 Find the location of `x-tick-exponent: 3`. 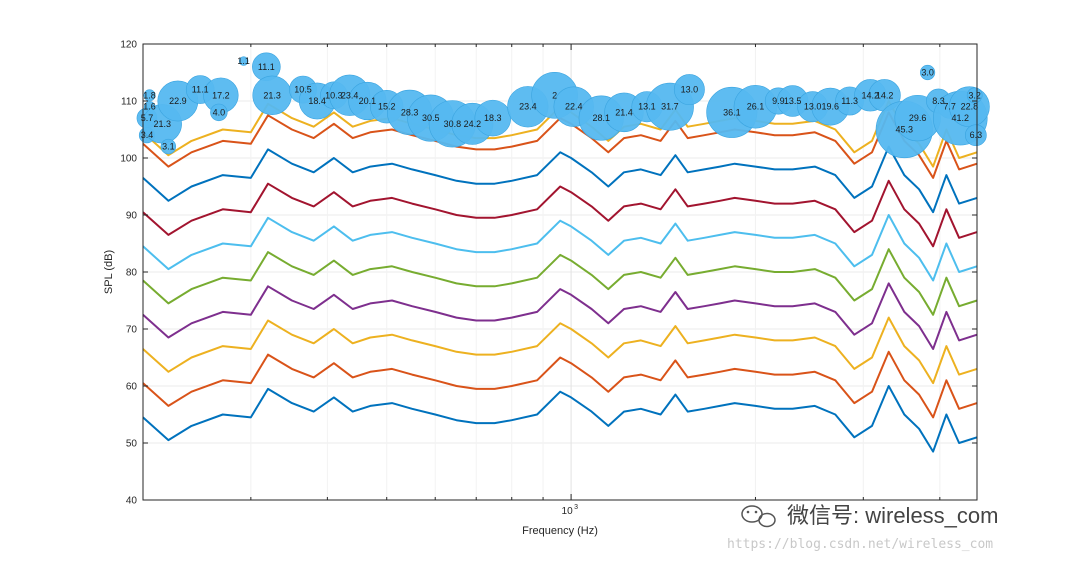

x-tick-exponent: 3 is located at coordinates (576, 507).